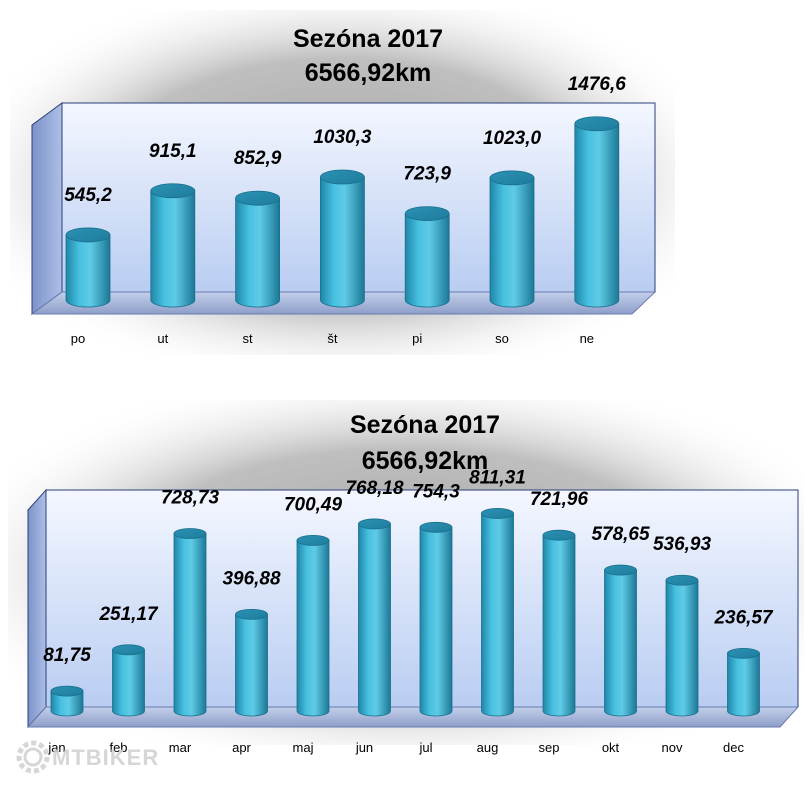 The image size is (810, 789). I want to click on chart-weekday-side-wall, so click(47, 208).